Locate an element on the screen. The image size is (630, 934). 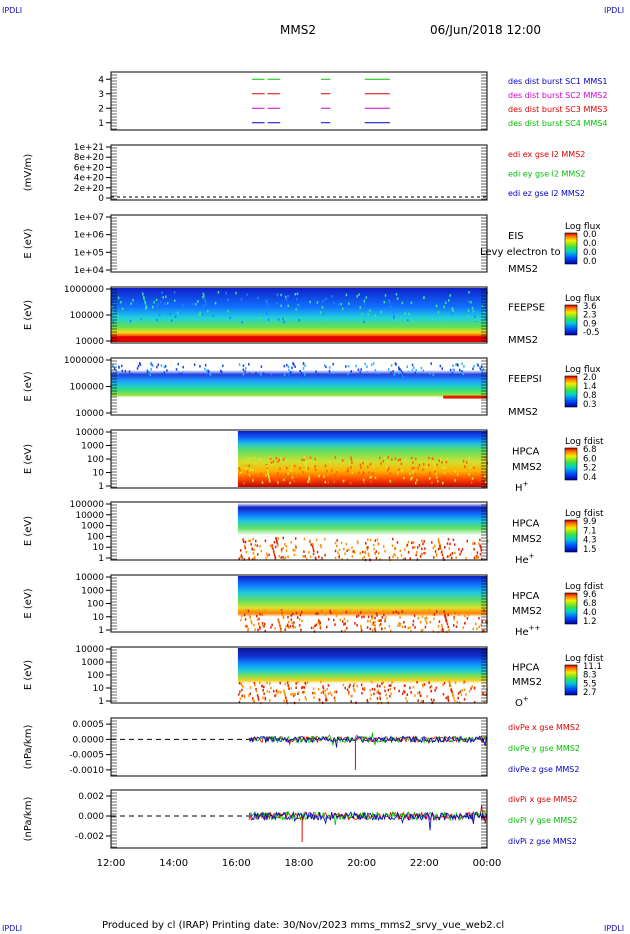
y-axis-label: E (eV) is located at coordinates (28, 386).